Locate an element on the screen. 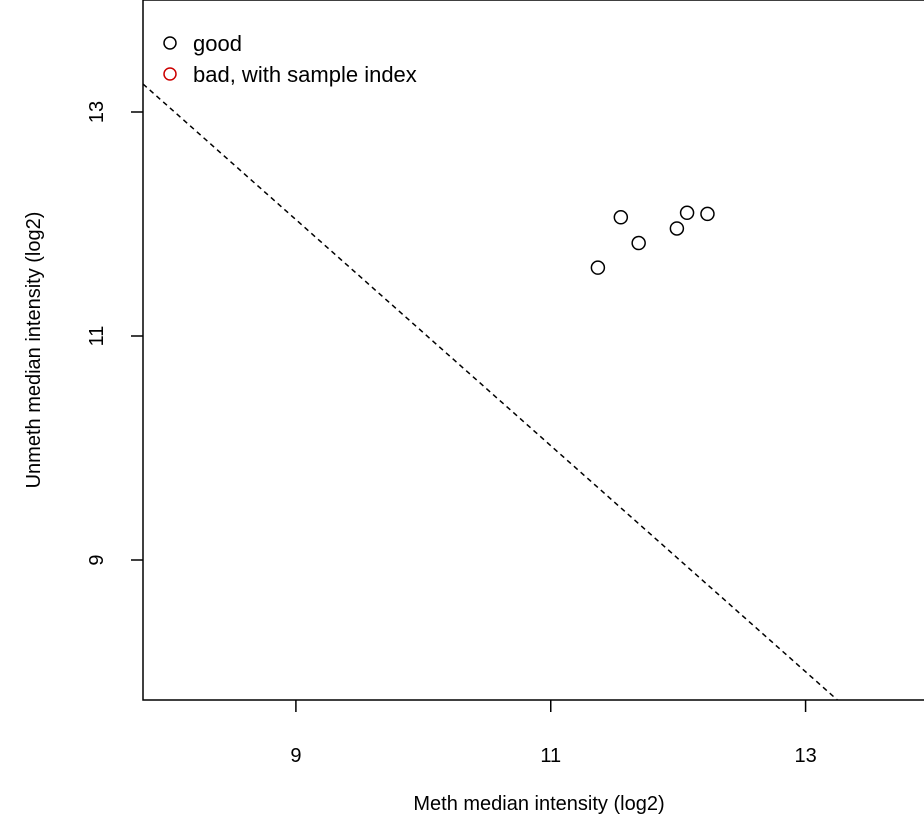 Image resolution: width=924 pixels, height=835 pixels. data-points is located at coordinates (652, 240).